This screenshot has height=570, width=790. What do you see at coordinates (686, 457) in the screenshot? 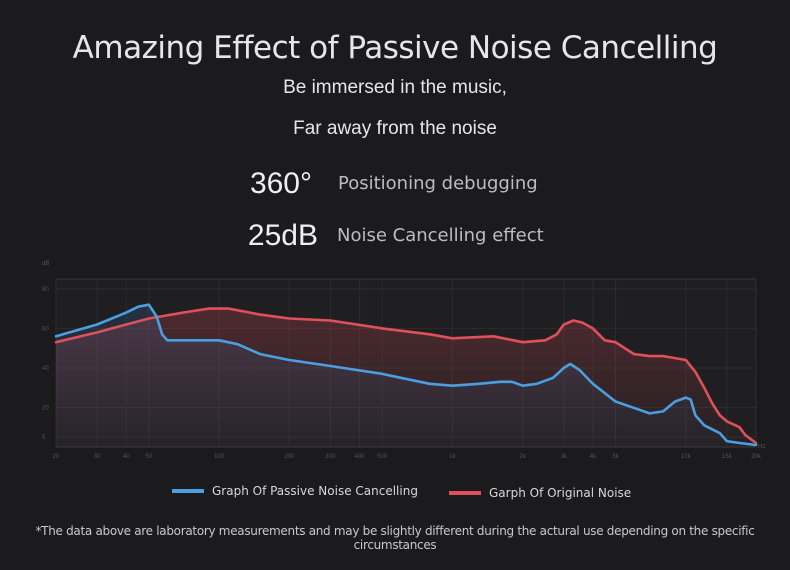
I see `x-tick-label: 10k` at bounding box center [686, 457].